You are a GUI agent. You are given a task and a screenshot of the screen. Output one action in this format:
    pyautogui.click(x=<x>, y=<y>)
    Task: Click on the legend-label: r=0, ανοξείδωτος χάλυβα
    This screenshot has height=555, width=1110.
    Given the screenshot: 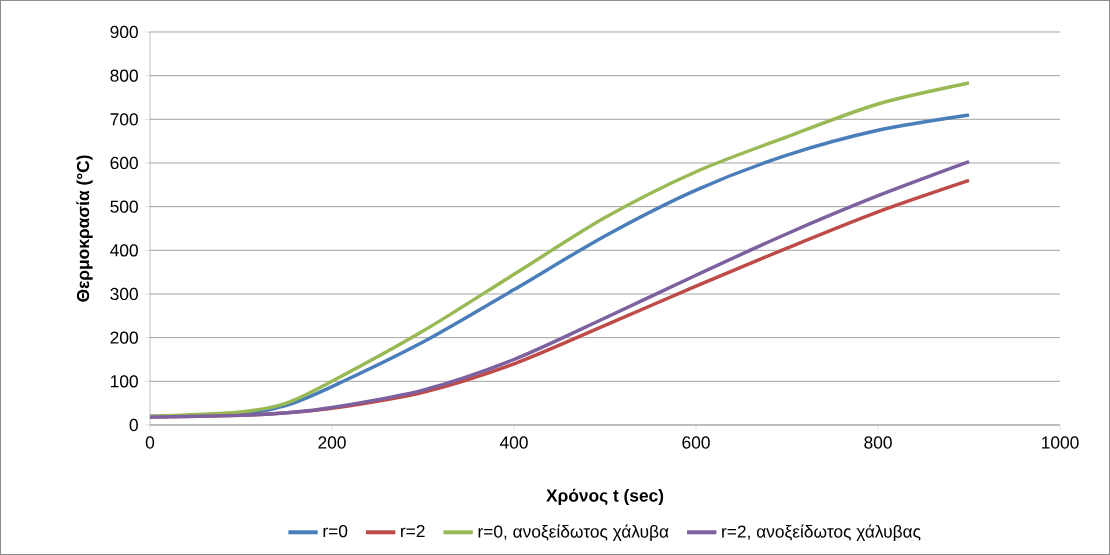 What is the action you would take?
    pyautogui.click(x=573, y=533)
    